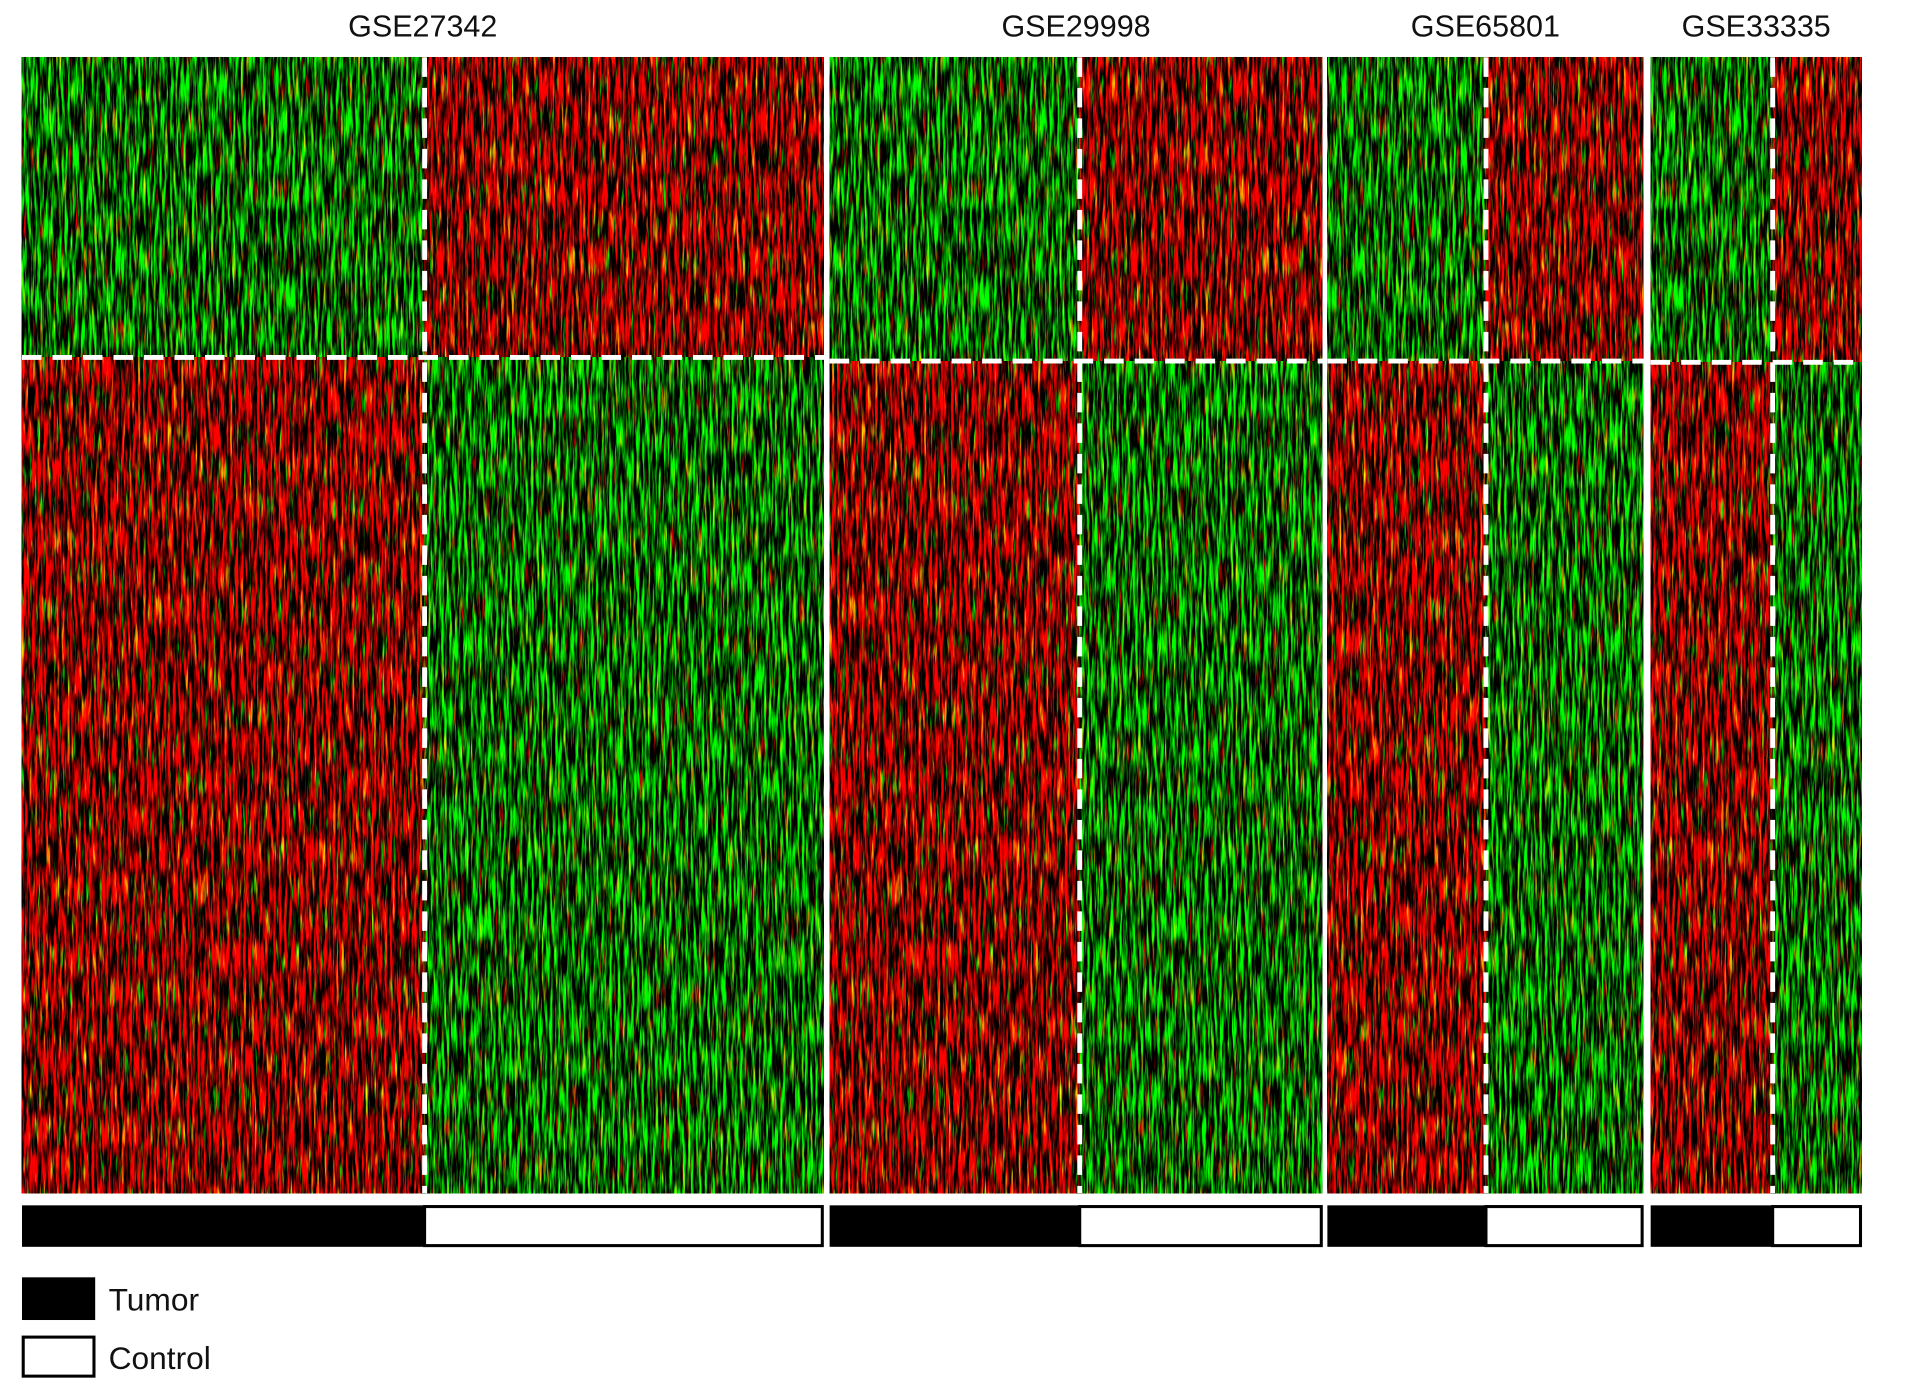 This screenshot has height=1397, width=1913. What do you see at coordinates (1485, 27) in the screenshot?
I see `panel-title: GSE65801` at bounding box center [1485, 27].